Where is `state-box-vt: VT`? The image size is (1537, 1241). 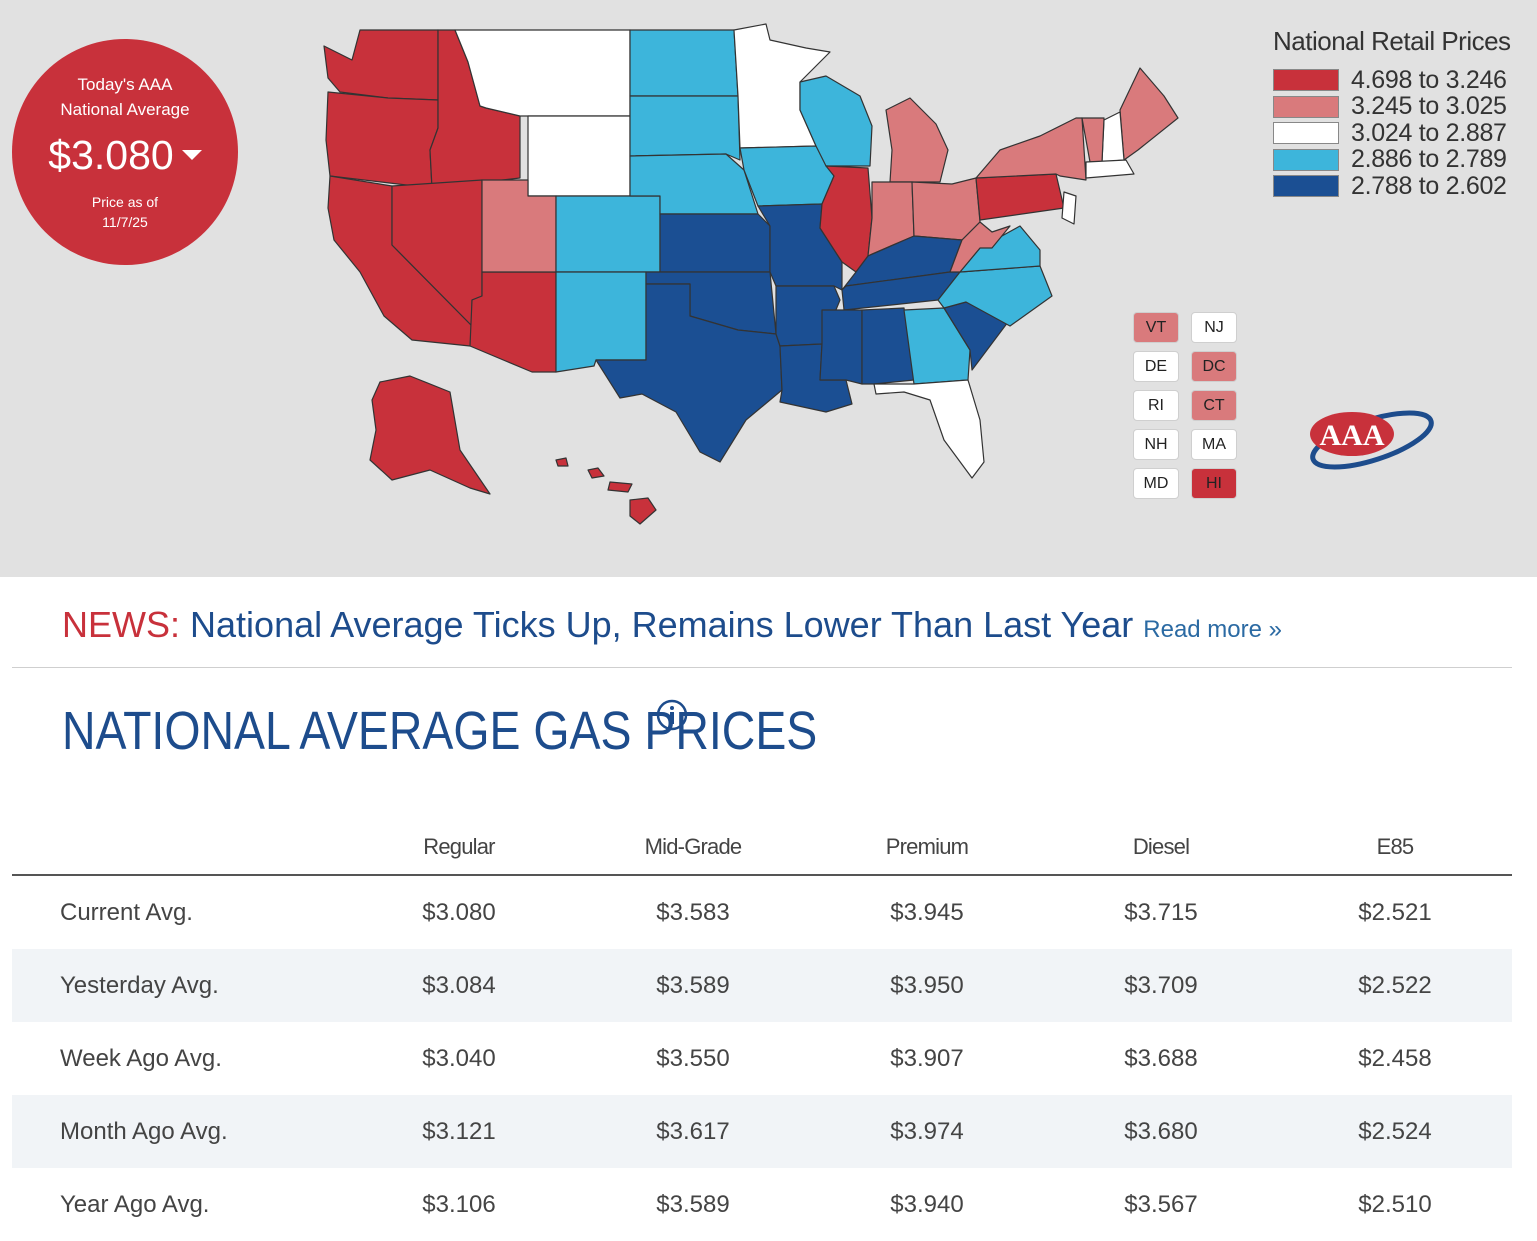 state-box-vt: VT is located at coordinates (1156, 327).